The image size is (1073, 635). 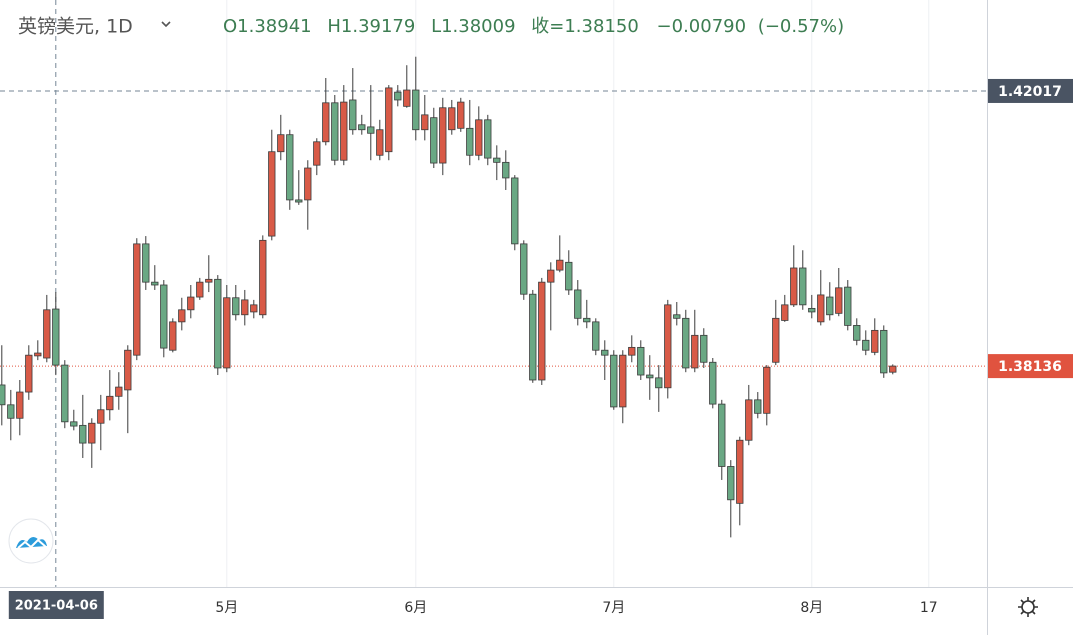 I want to click on chart-title: 英镑美元, 1D, so click(x=75, y=27).